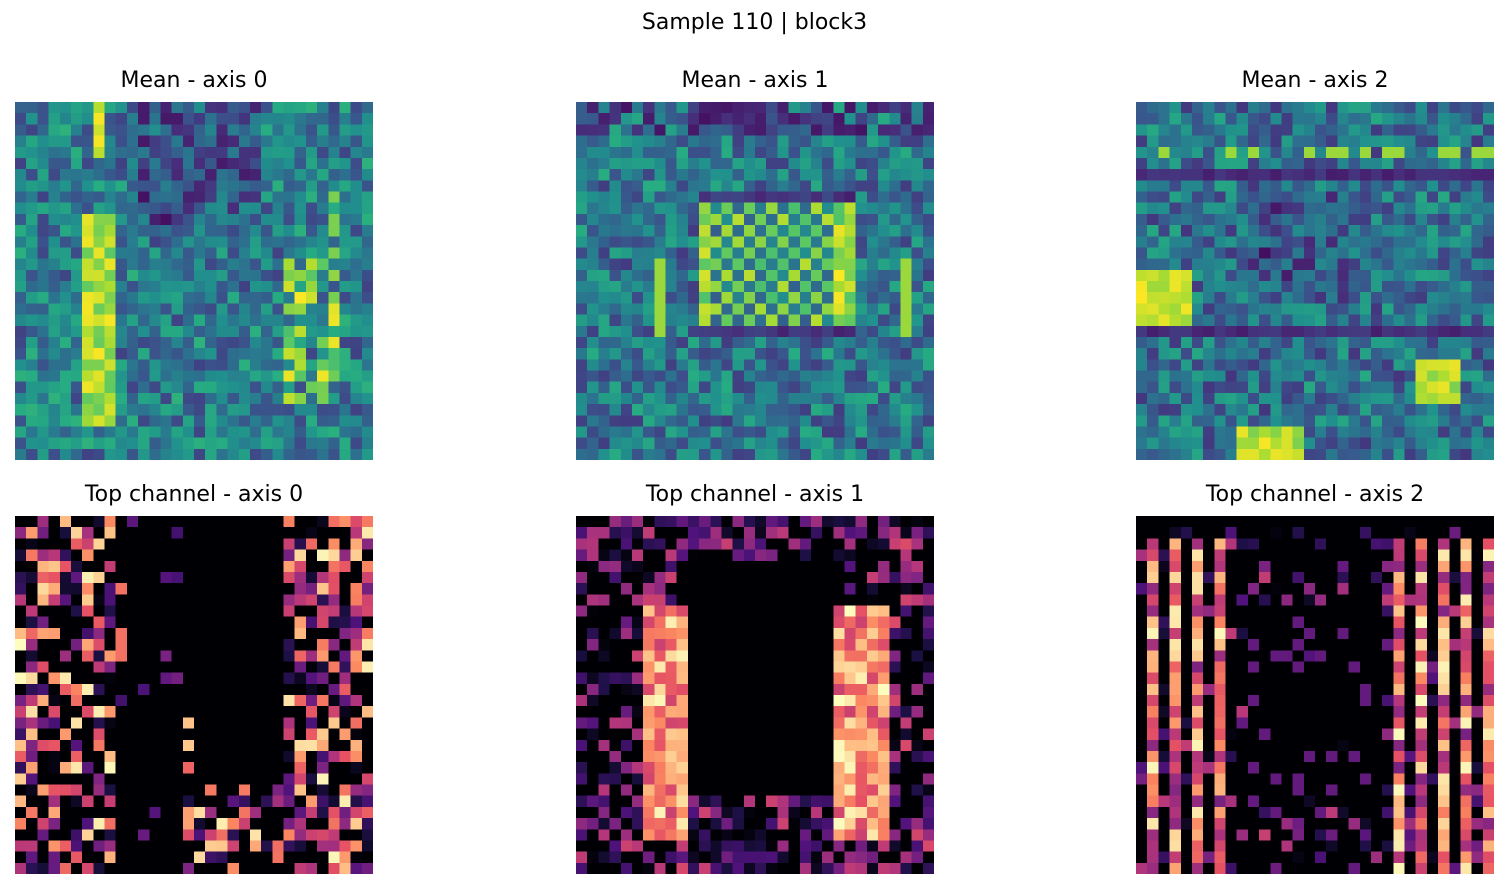 Image resolution: width=1509 pixels, height=889 pixels. What do you see at coordinates (755, 494) in the screenshot?
I see `panel-title: Top channel - axis 1` at bounding box center [755, 494].